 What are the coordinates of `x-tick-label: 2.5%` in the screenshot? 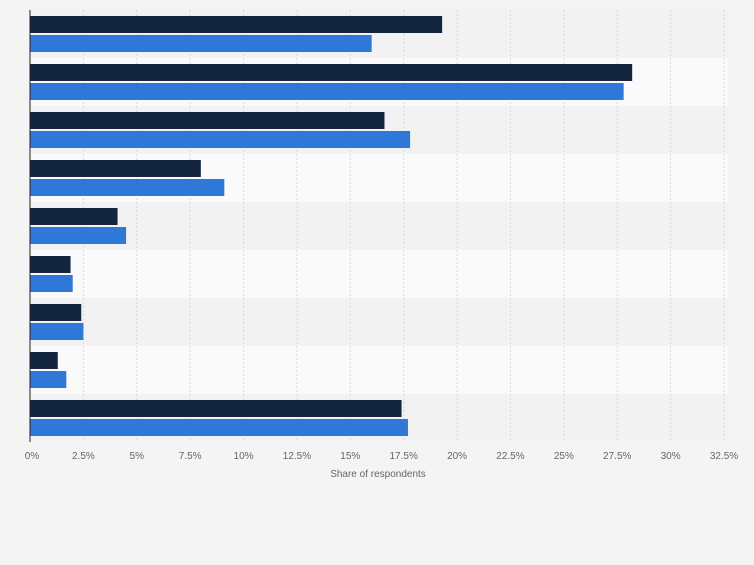 It's located at (83, 456).